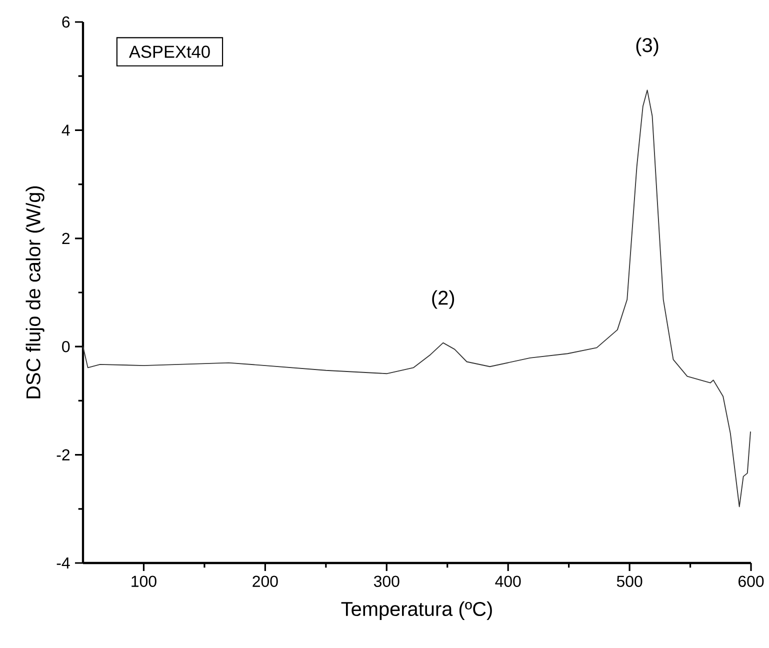 The image size is (769, 648). Describe the element at coordinates (416, 610) in the screenshot. I see `x-axis-title: Temperatura (ºC)` at that location.